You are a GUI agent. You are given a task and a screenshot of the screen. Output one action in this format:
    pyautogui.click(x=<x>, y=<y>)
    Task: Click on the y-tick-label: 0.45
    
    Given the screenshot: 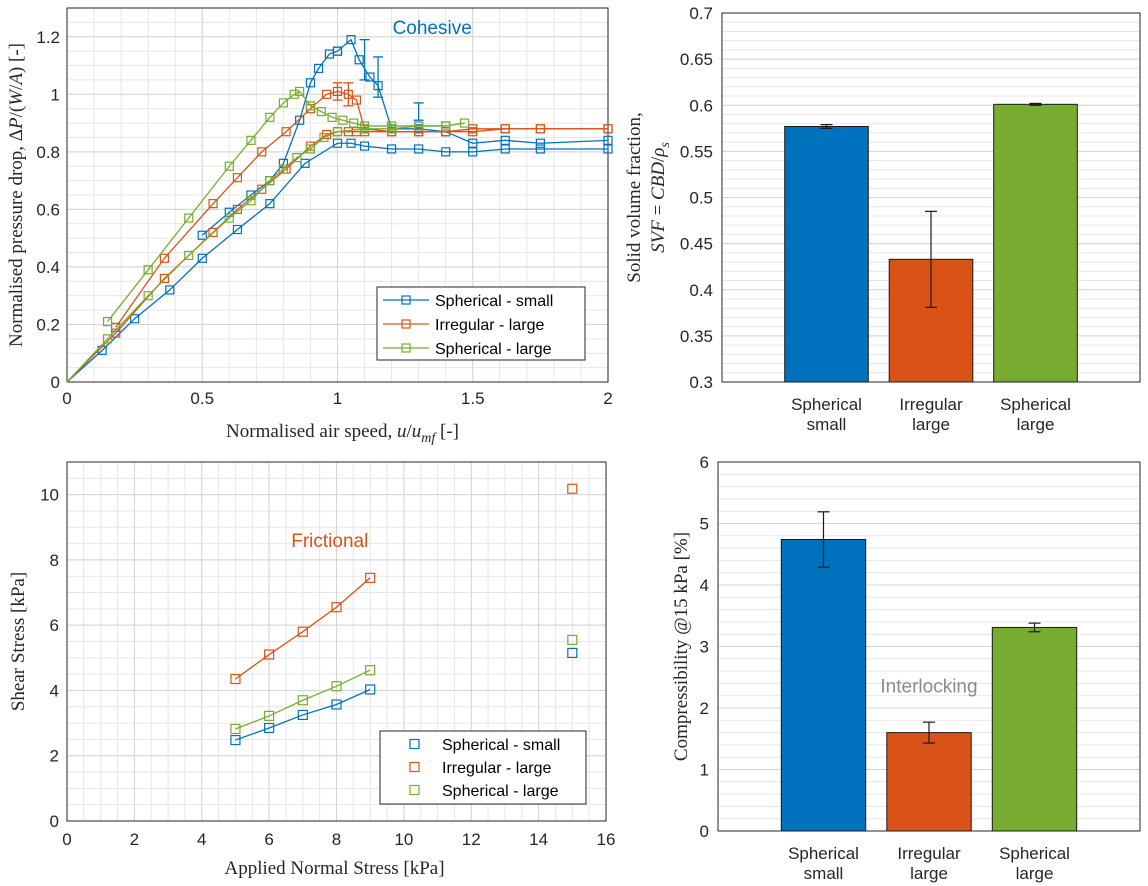 What is the action you would take?
    pyautogui.click(x=696, y=244)
    